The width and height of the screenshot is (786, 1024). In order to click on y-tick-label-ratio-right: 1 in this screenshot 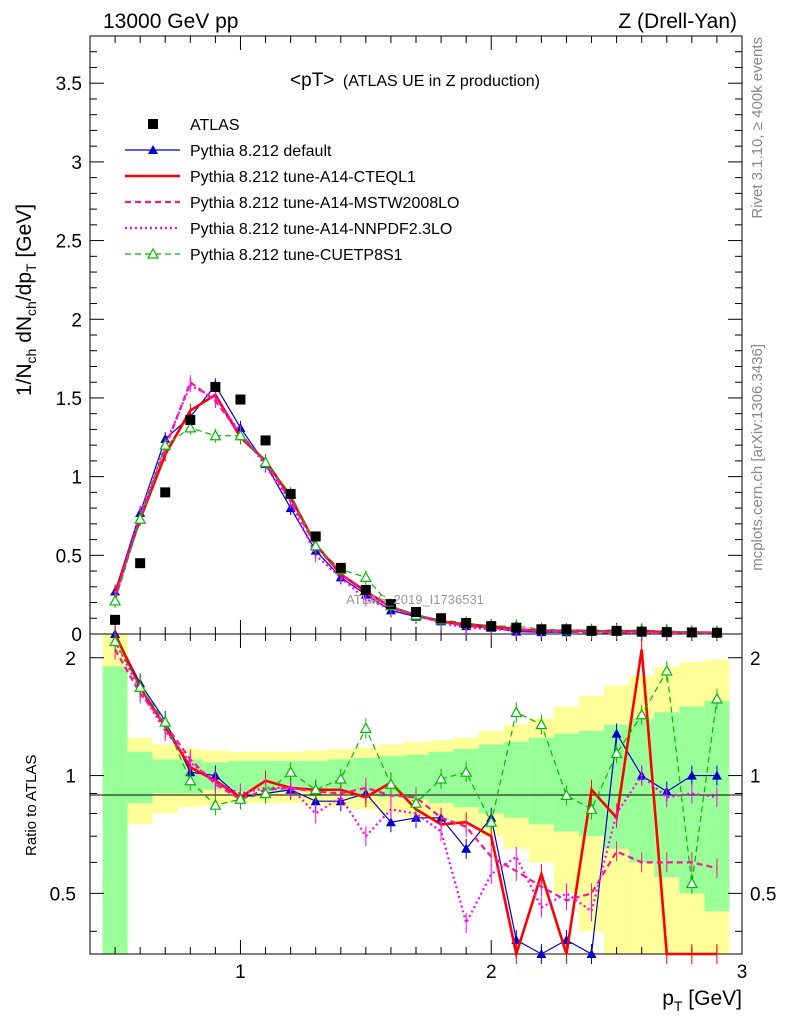, I will do `click(755, 777)`.